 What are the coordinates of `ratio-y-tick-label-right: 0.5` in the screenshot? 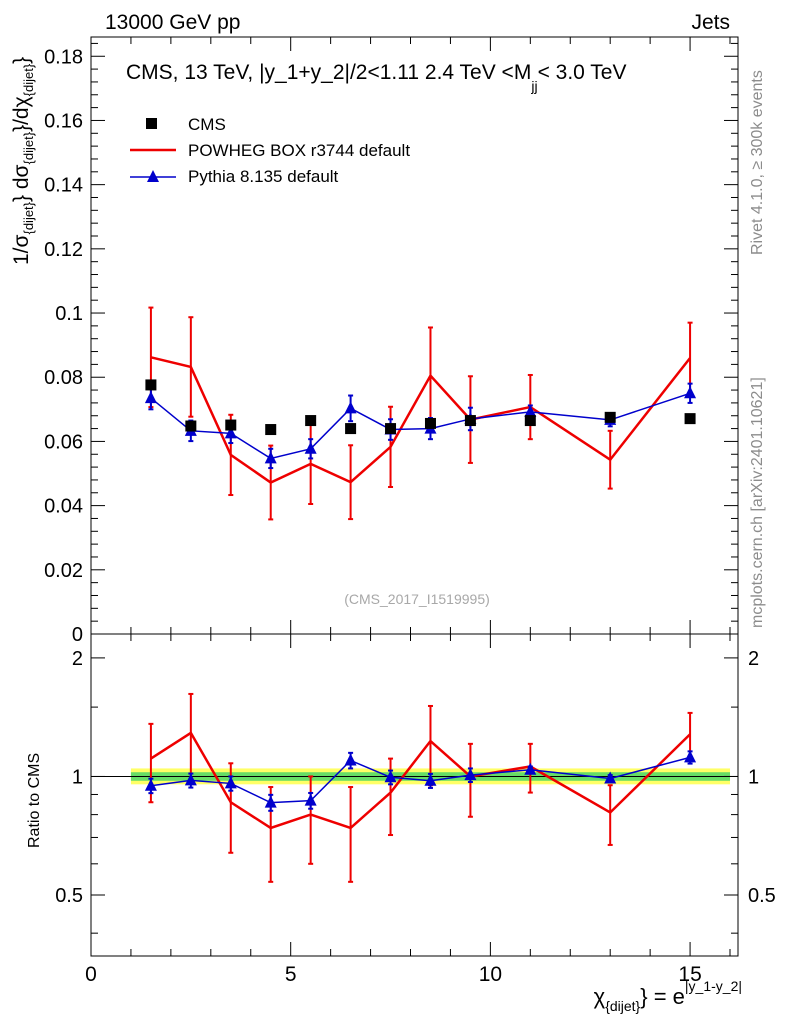 It's located at (762, 896).